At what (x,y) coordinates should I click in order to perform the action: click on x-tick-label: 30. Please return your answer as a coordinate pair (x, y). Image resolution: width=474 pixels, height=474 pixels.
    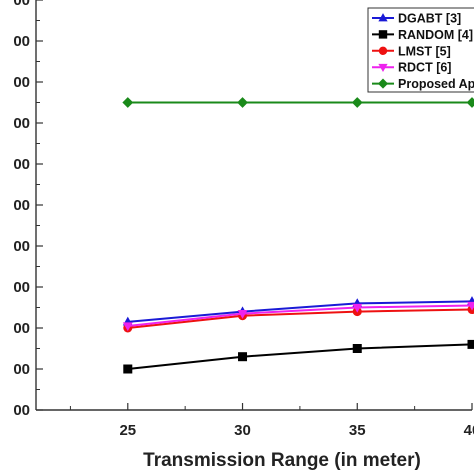
    Looking at the image, I should click on (242, 430).